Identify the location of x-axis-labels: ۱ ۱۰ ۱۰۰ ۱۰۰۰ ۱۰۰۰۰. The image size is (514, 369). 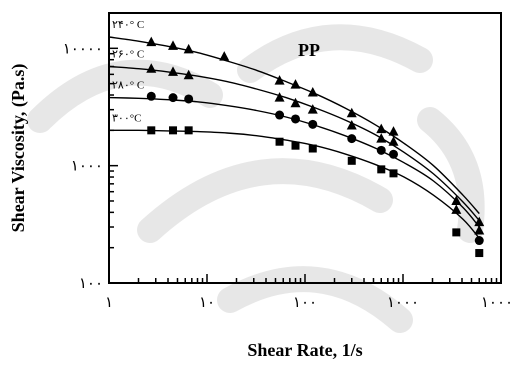
(309, 303).